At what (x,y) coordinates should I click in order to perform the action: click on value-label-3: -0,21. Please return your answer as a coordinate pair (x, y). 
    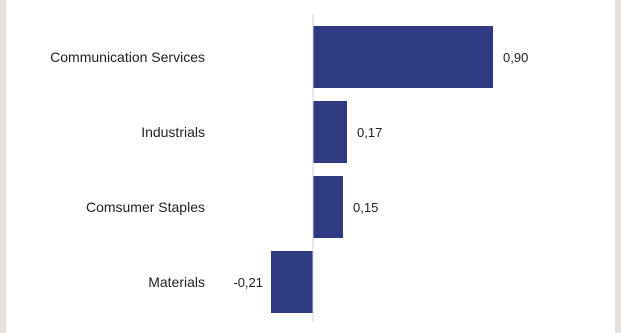
    Looking at the image, I should click on (248, 282).